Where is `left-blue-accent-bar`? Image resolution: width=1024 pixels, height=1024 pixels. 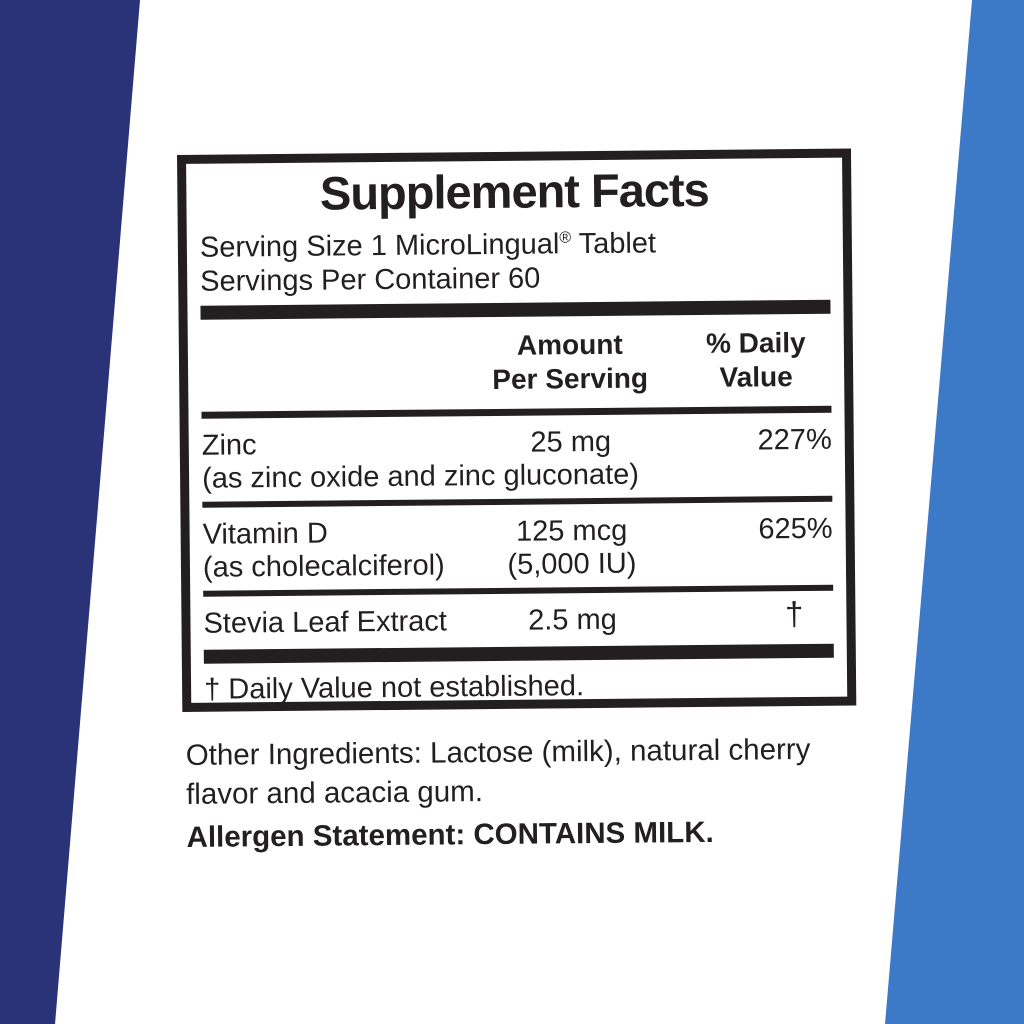
left-blue-accent-bar is located at coordinates (70, 512).